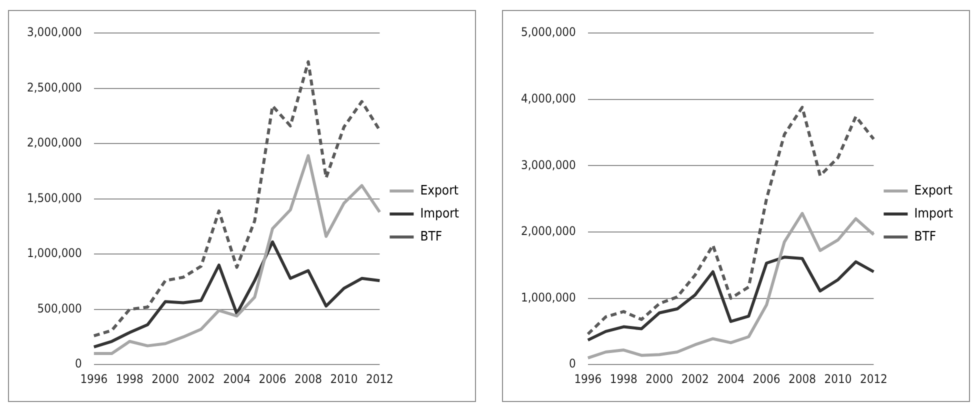  I want to click on y-tick-label: 2,500,000, so click(54, 87).